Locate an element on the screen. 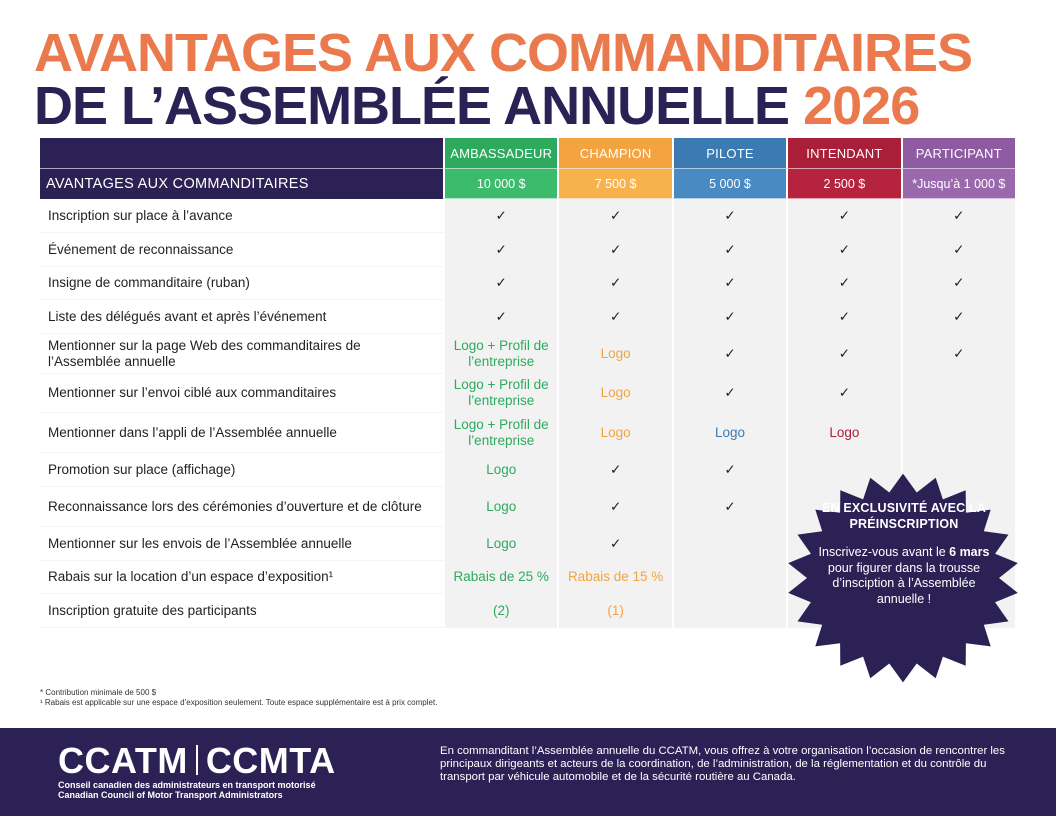 The image size is (1056, 816). tier-intendant: INTENDANT is located at coordinates (843, 153).